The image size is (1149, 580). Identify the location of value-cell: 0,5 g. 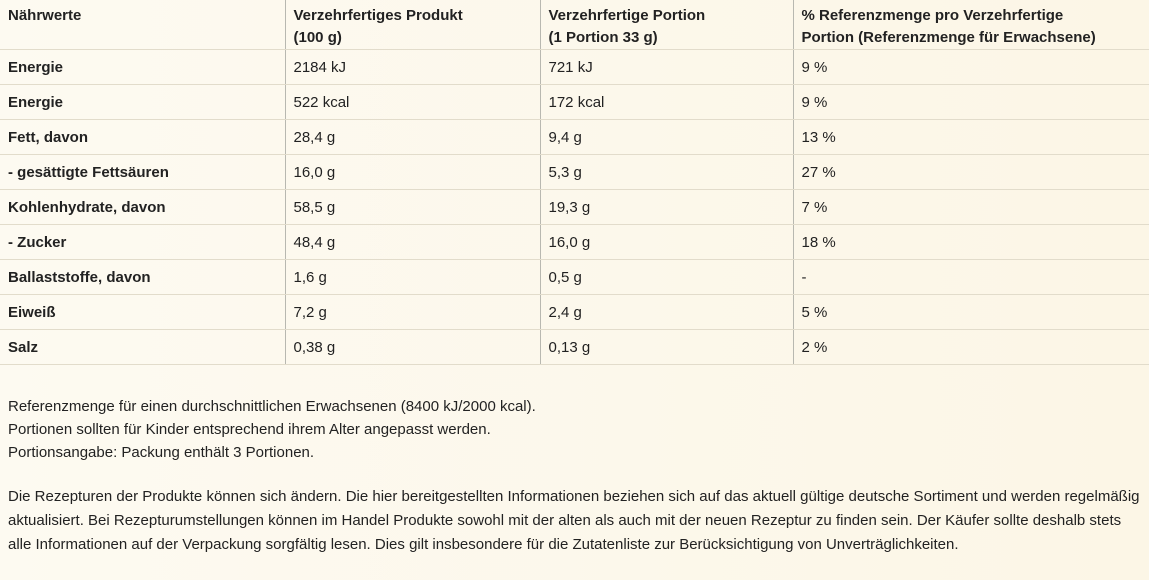
(667, 277).